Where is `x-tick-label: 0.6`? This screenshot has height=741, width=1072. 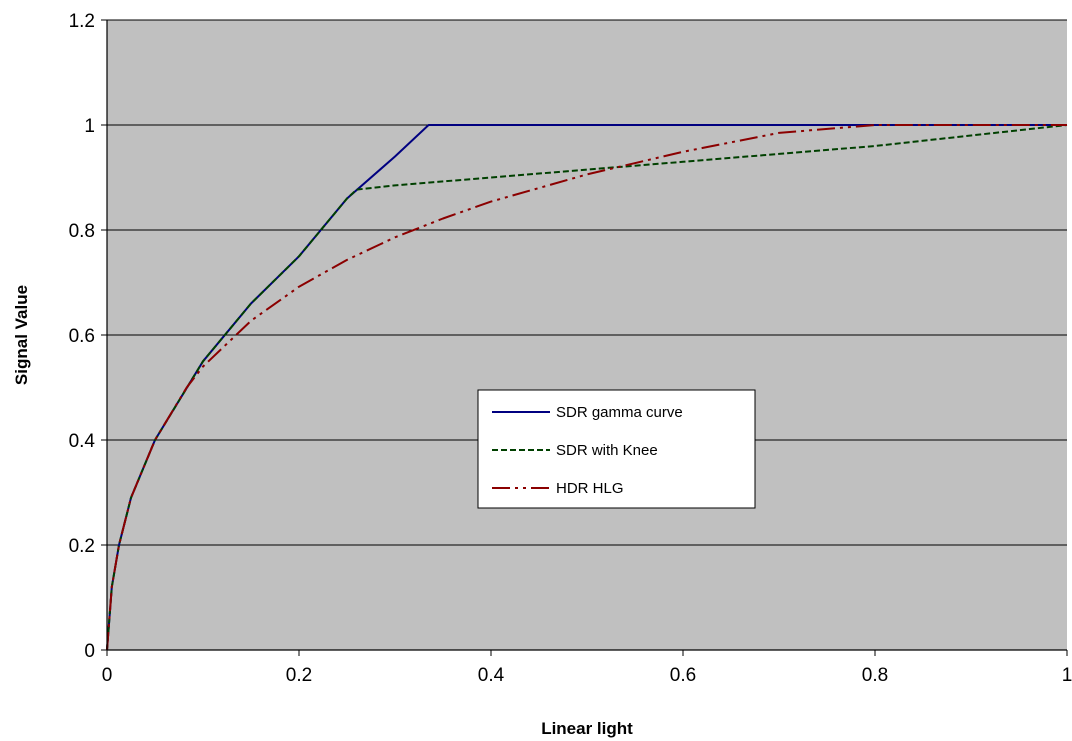
x-tick-label: 0.6 is located at coordinates (683, 675).